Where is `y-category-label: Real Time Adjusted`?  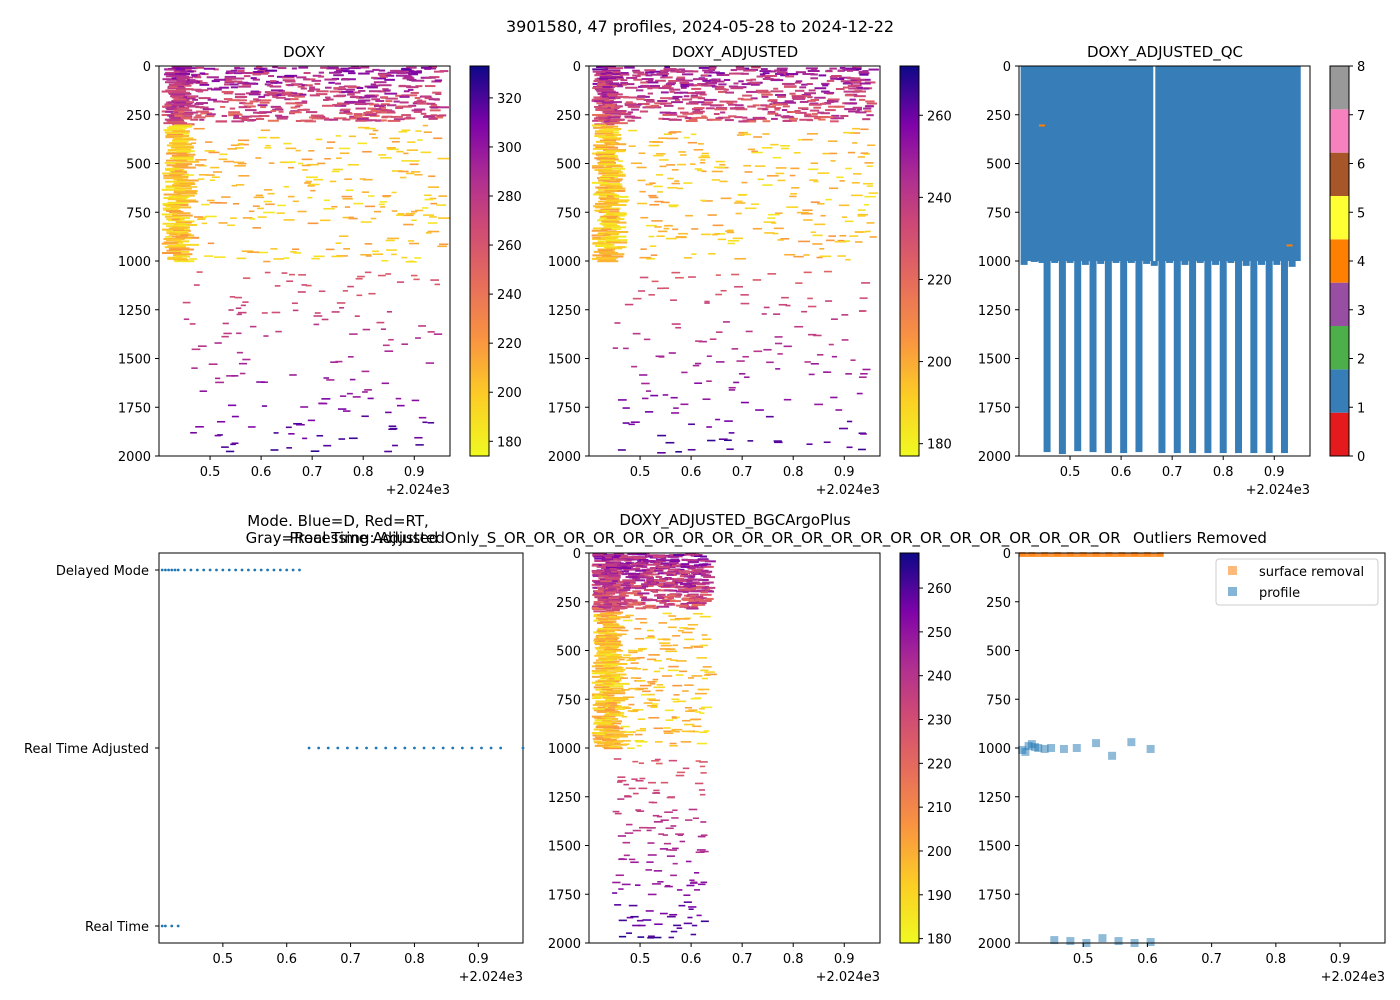 y-category-label: Real Time Adjusted is located at coordinates (86, 749).